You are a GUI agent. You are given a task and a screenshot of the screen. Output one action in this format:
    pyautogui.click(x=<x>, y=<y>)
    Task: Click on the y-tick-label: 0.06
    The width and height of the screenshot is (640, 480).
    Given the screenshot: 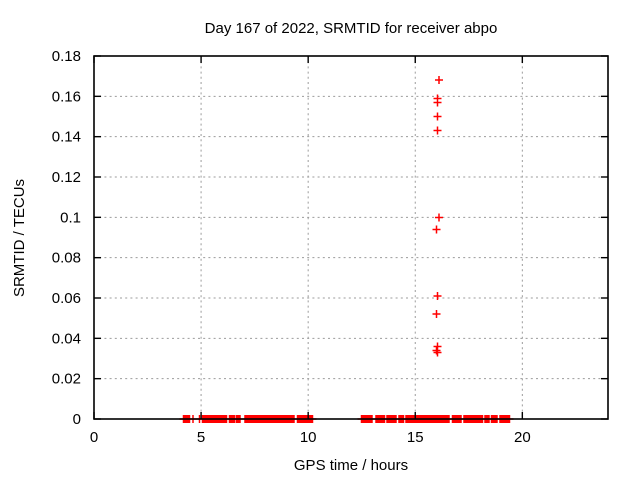 What is the action you would take?
    pyautogui.click(x=66, y=298)
    